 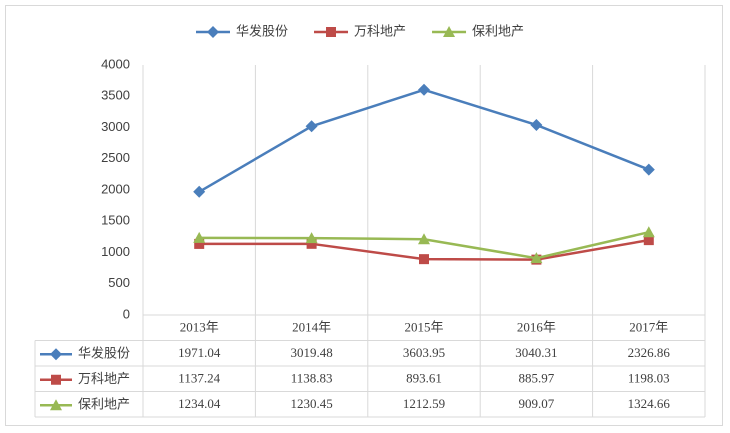 What do you see at coordinates (199, 327) in the screenshot?
I see `x-tick-label: 2013年` at bounding box center [199, 327].